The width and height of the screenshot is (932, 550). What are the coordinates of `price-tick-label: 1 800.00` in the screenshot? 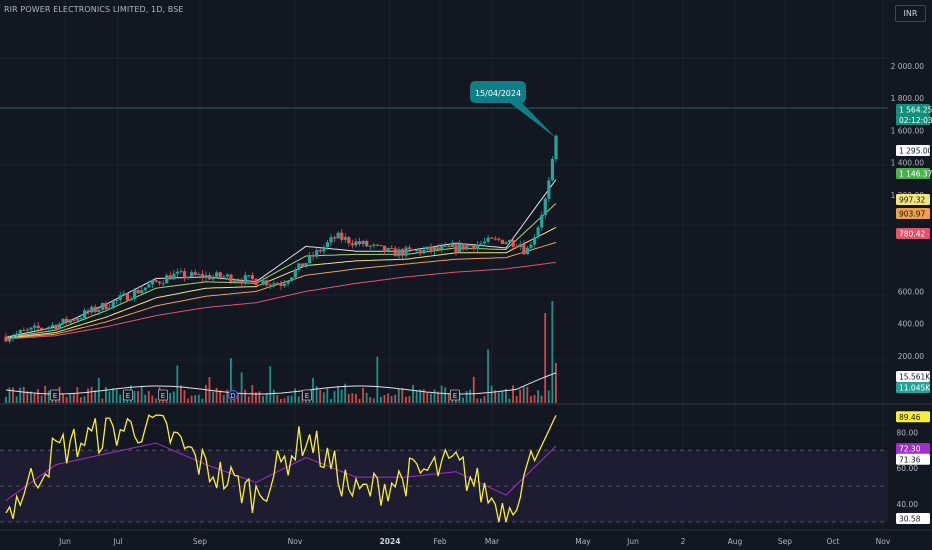 It's located at (908, 98).